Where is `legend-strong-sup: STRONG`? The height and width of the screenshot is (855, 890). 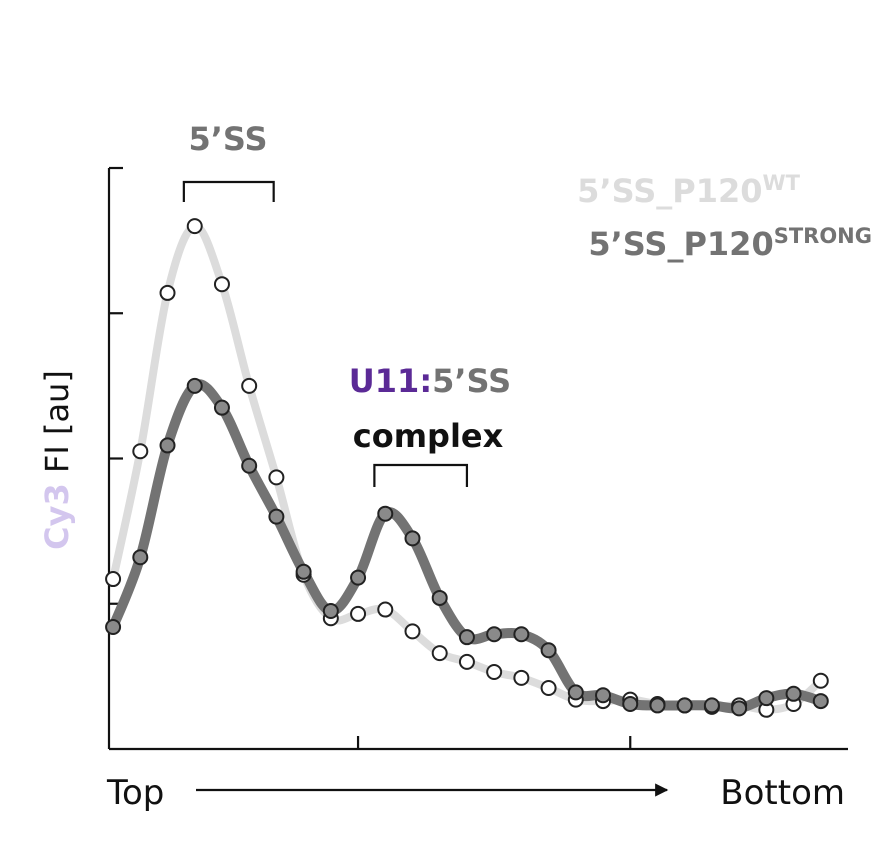 legend-strong-sup: STRONG is located at coordinates (823, 236).